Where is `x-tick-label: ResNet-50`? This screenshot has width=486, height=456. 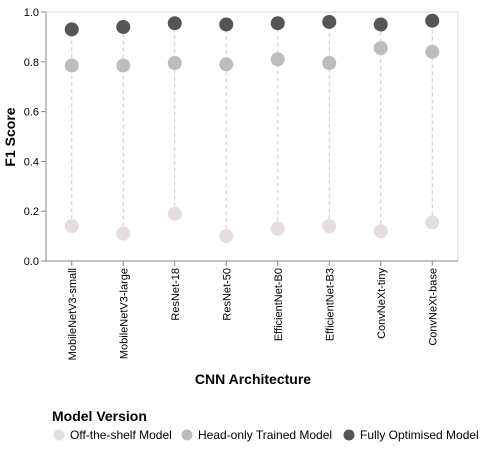 x-tick-label: ResNet-50 is located at coordinates (227, 294).